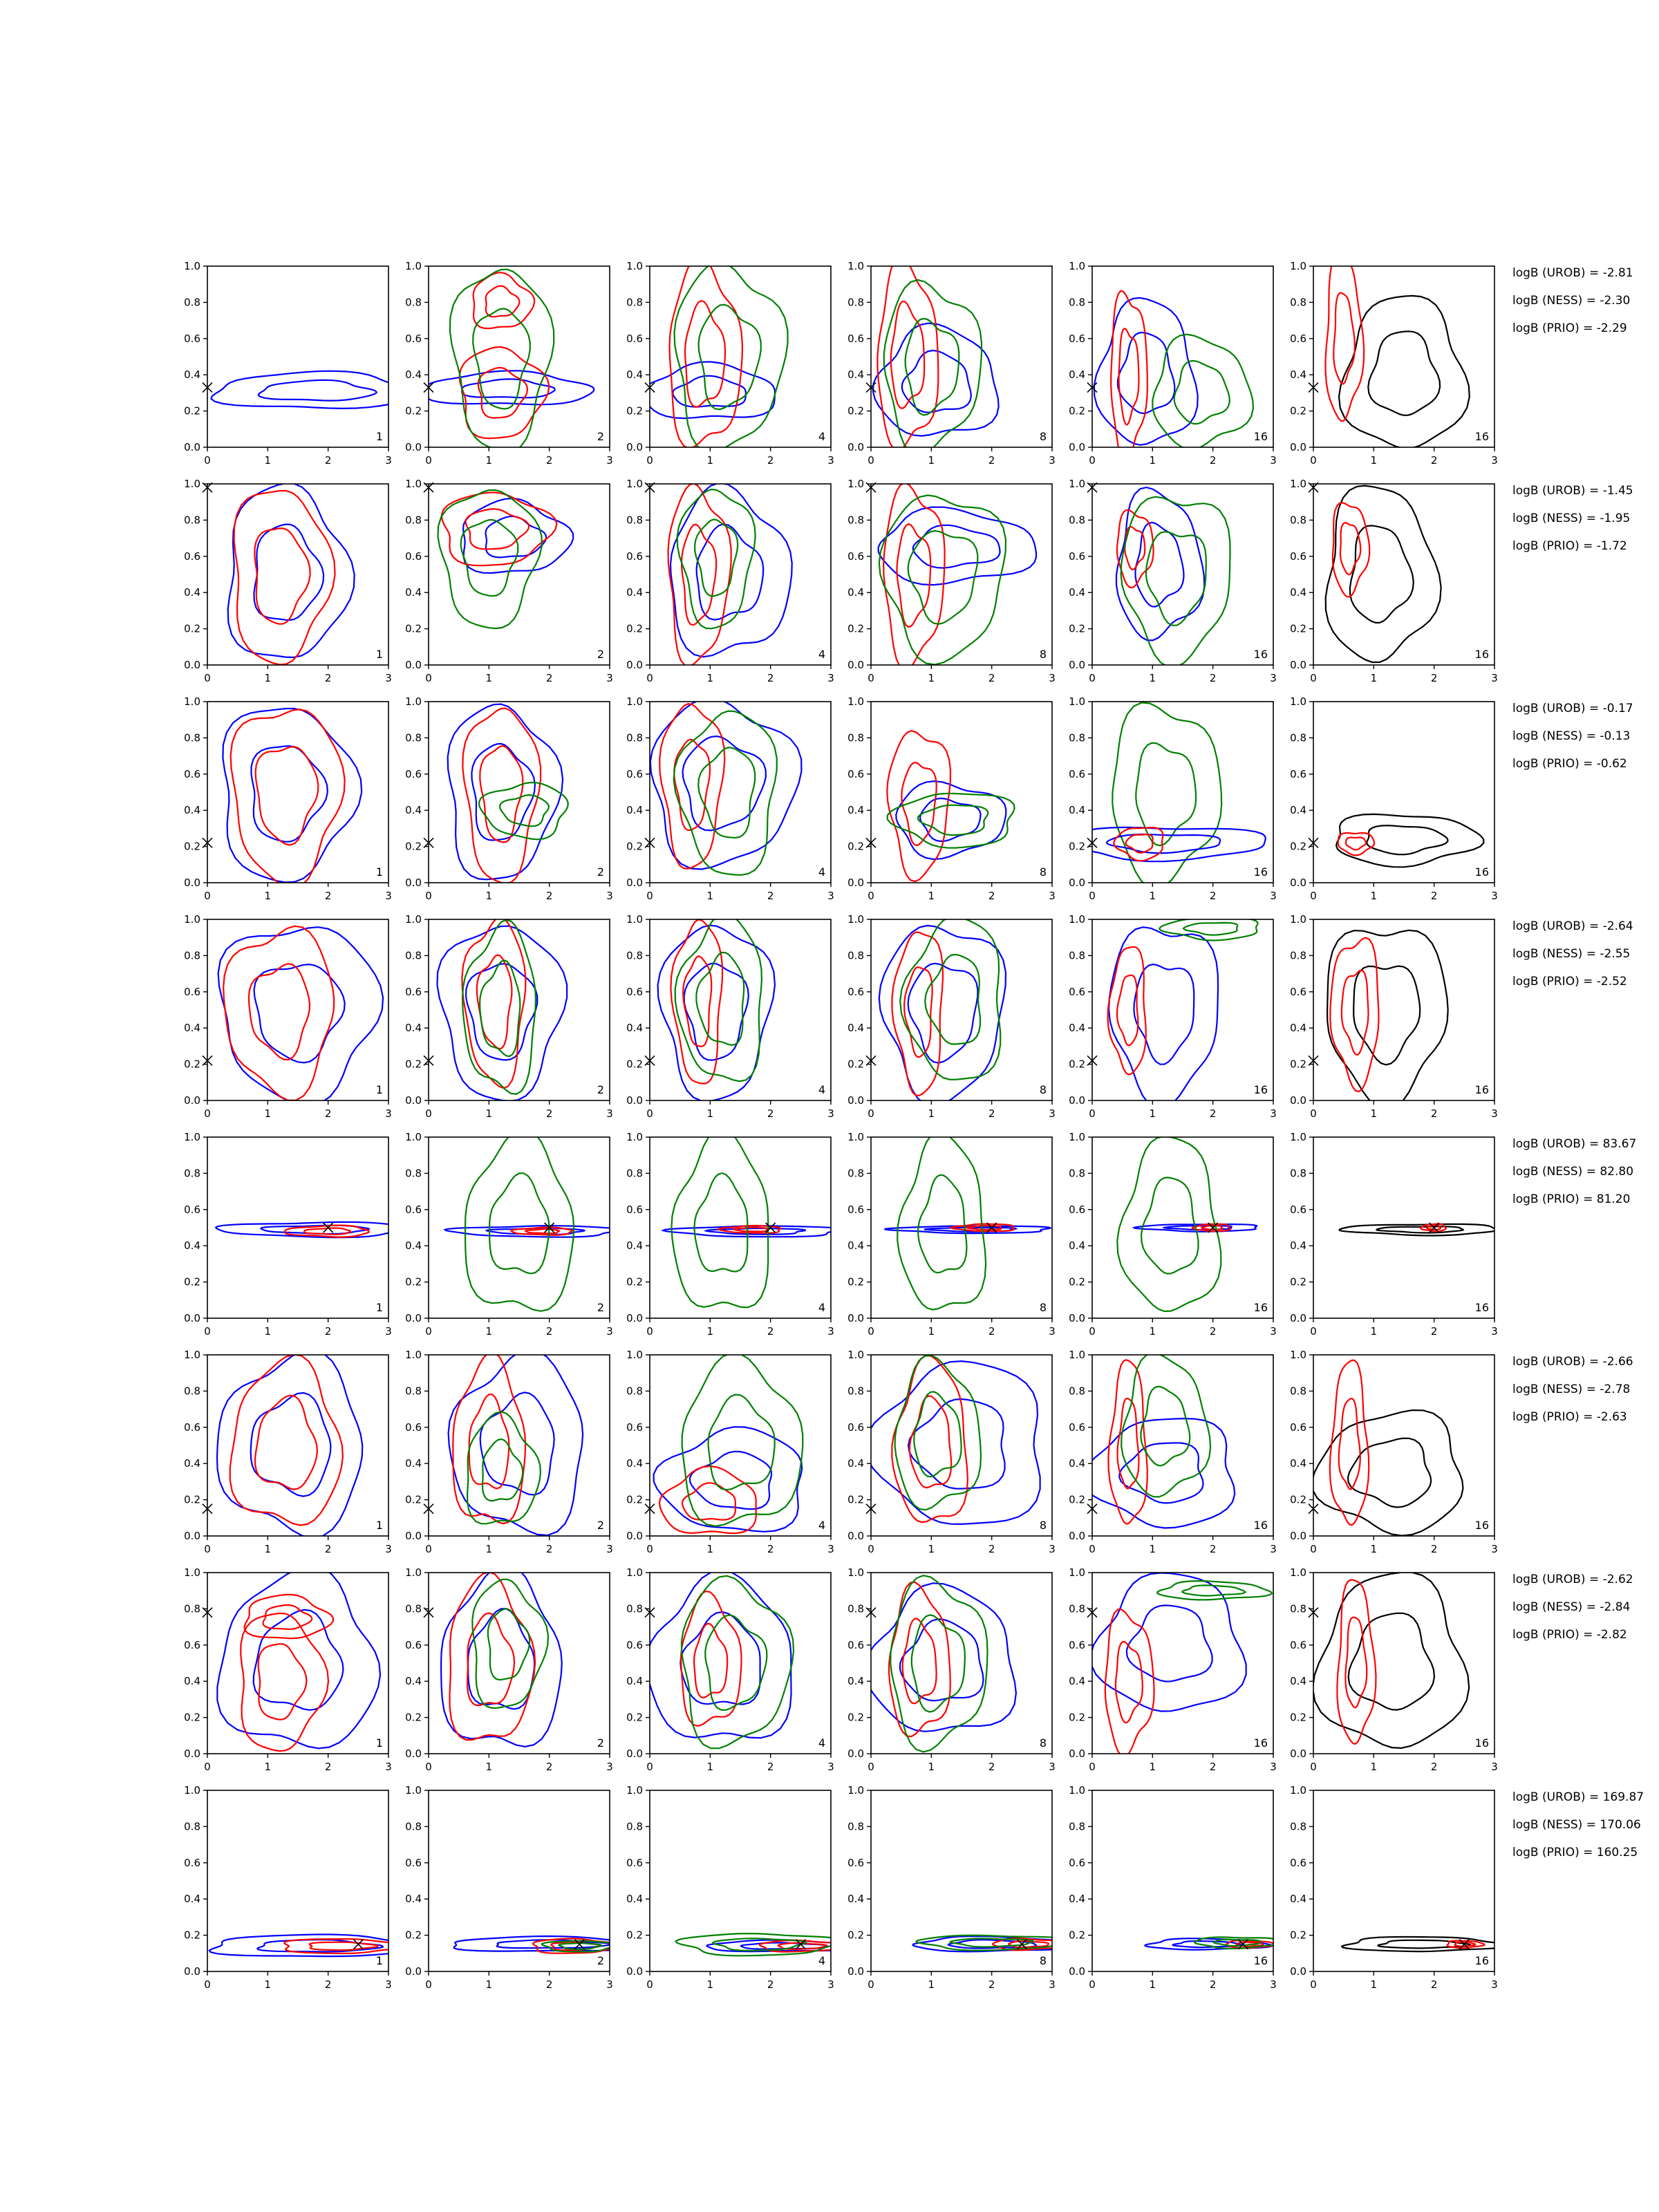  I want to click on panel-label: 1, so click(379, 1307).